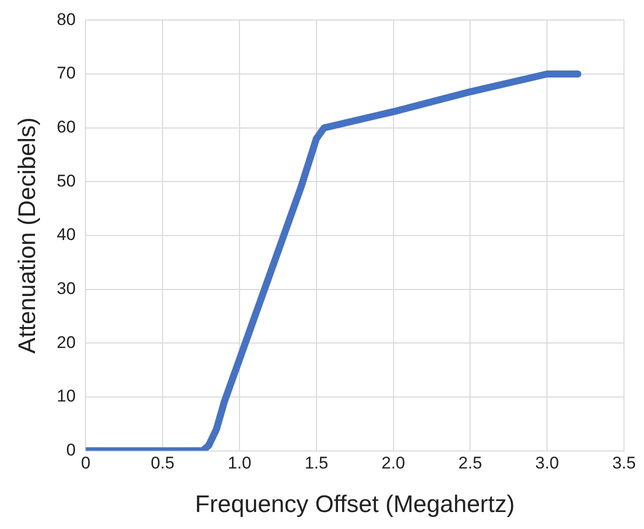  What do you see at coordinates (66, 73) in the screenshot?
I see `y-tick-label: 70` at bounding box center [66, 73].